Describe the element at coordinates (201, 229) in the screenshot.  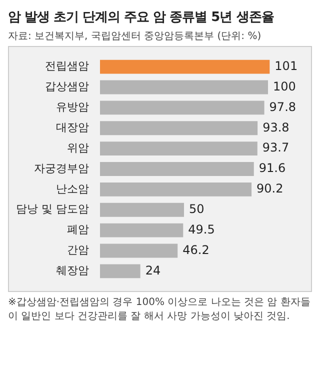
I see `data-label: 49.5` at that location.